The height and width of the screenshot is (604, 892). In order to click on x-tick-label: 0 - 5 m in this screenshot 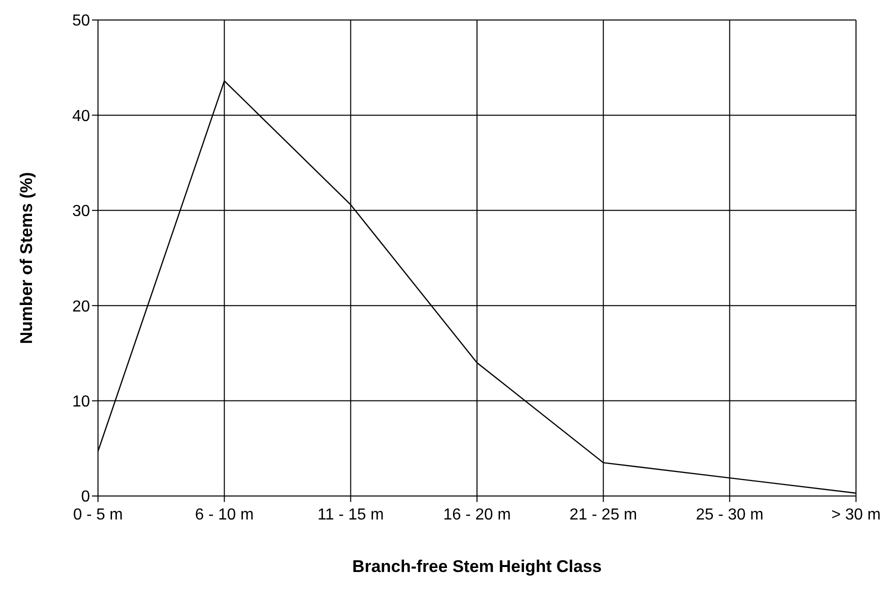, I will do `click(98, 515)`.